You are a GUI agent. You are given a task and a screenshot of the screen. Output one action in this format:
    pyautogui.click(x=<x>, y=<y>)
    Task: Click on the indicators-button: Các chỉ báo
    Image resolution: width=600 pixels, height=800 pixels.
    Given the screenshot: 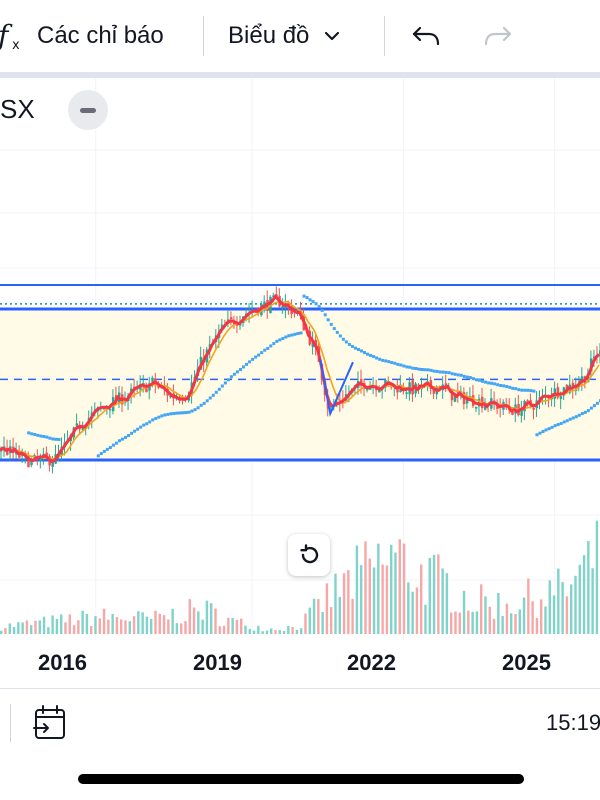 What is the action you would take?
    pyautogui.click(x=100, y=36)
    